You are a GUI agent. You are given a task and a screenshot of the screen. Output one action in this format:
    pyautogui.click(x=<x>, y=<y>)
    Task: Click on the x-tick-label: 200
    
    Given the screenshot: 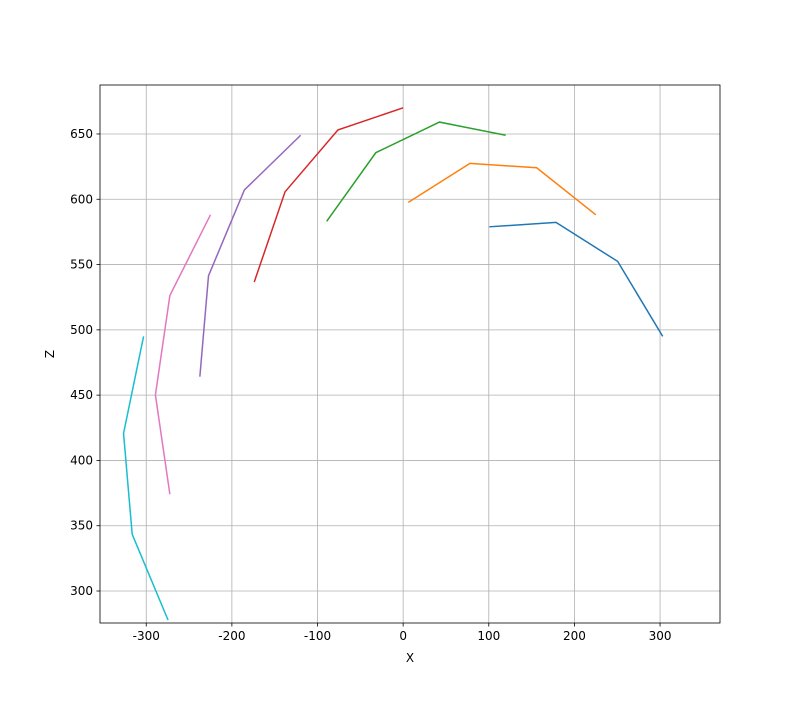 What is the action you would take?
    pyautogui.click(x=574, y=636)
    